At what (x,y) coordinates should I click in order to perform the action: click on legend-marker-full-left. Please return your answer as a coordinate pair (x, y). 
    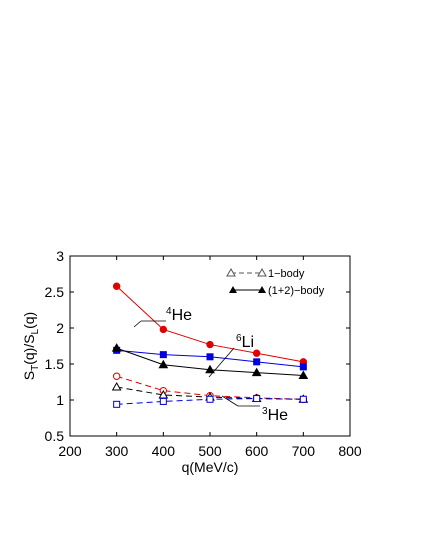
    Looking at the image, I should click on (233, 289).